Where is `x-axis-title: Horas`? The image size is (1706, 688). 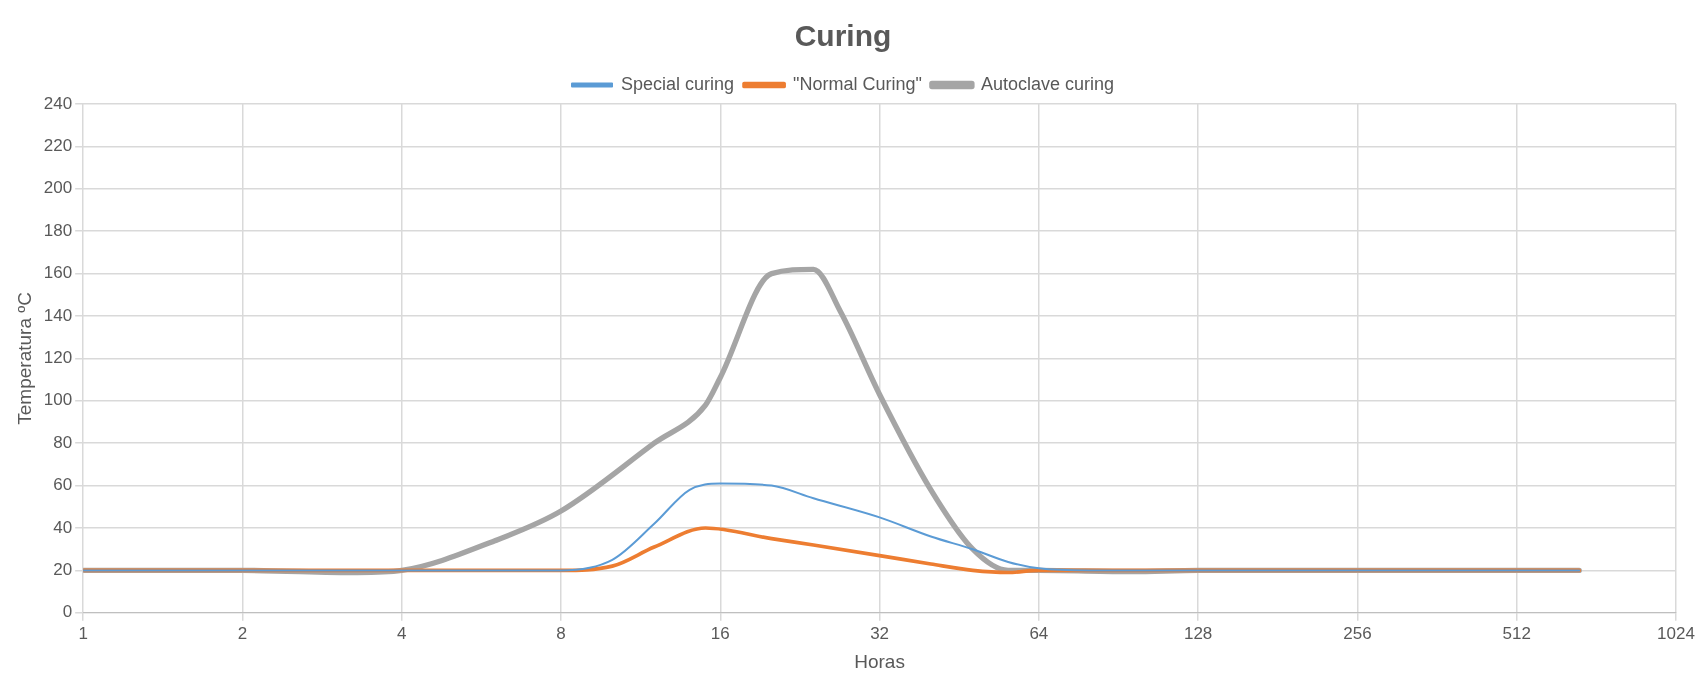
x-axis-title: Horas is located at coordinates (879, 661).